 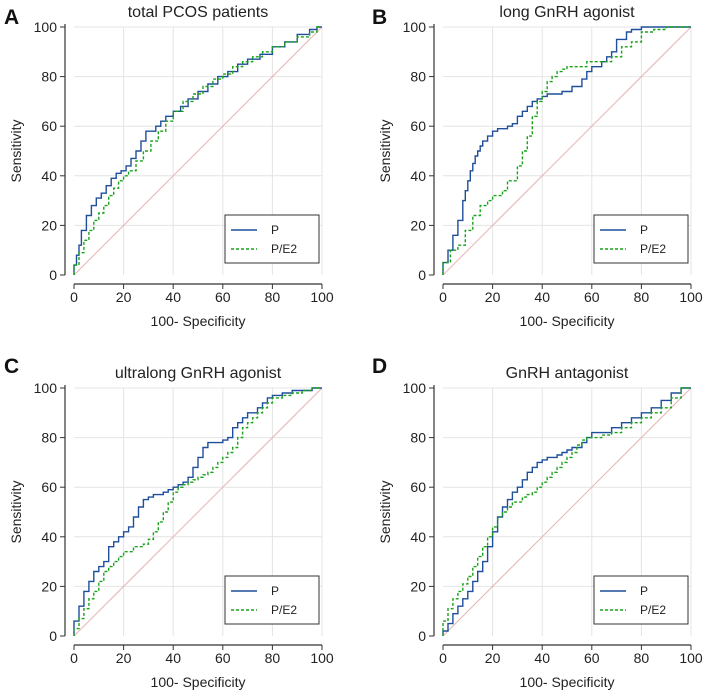 What do you see at coordinates (567, 12) in the screenshot?
I see `panel-title: long GnRH agonist` at bounding box center [567, 12].